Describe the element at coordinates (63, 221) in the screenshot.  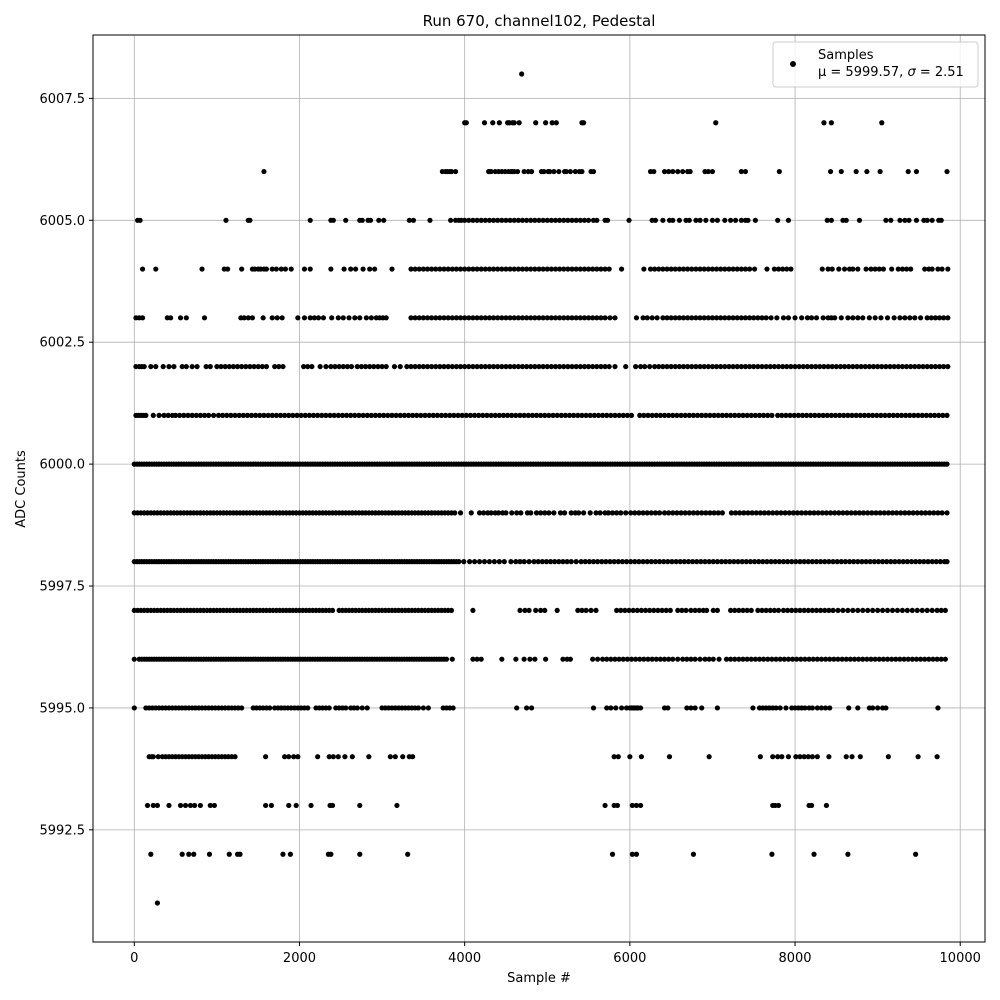
I see `y-tick-label: 6005.0` at that location.